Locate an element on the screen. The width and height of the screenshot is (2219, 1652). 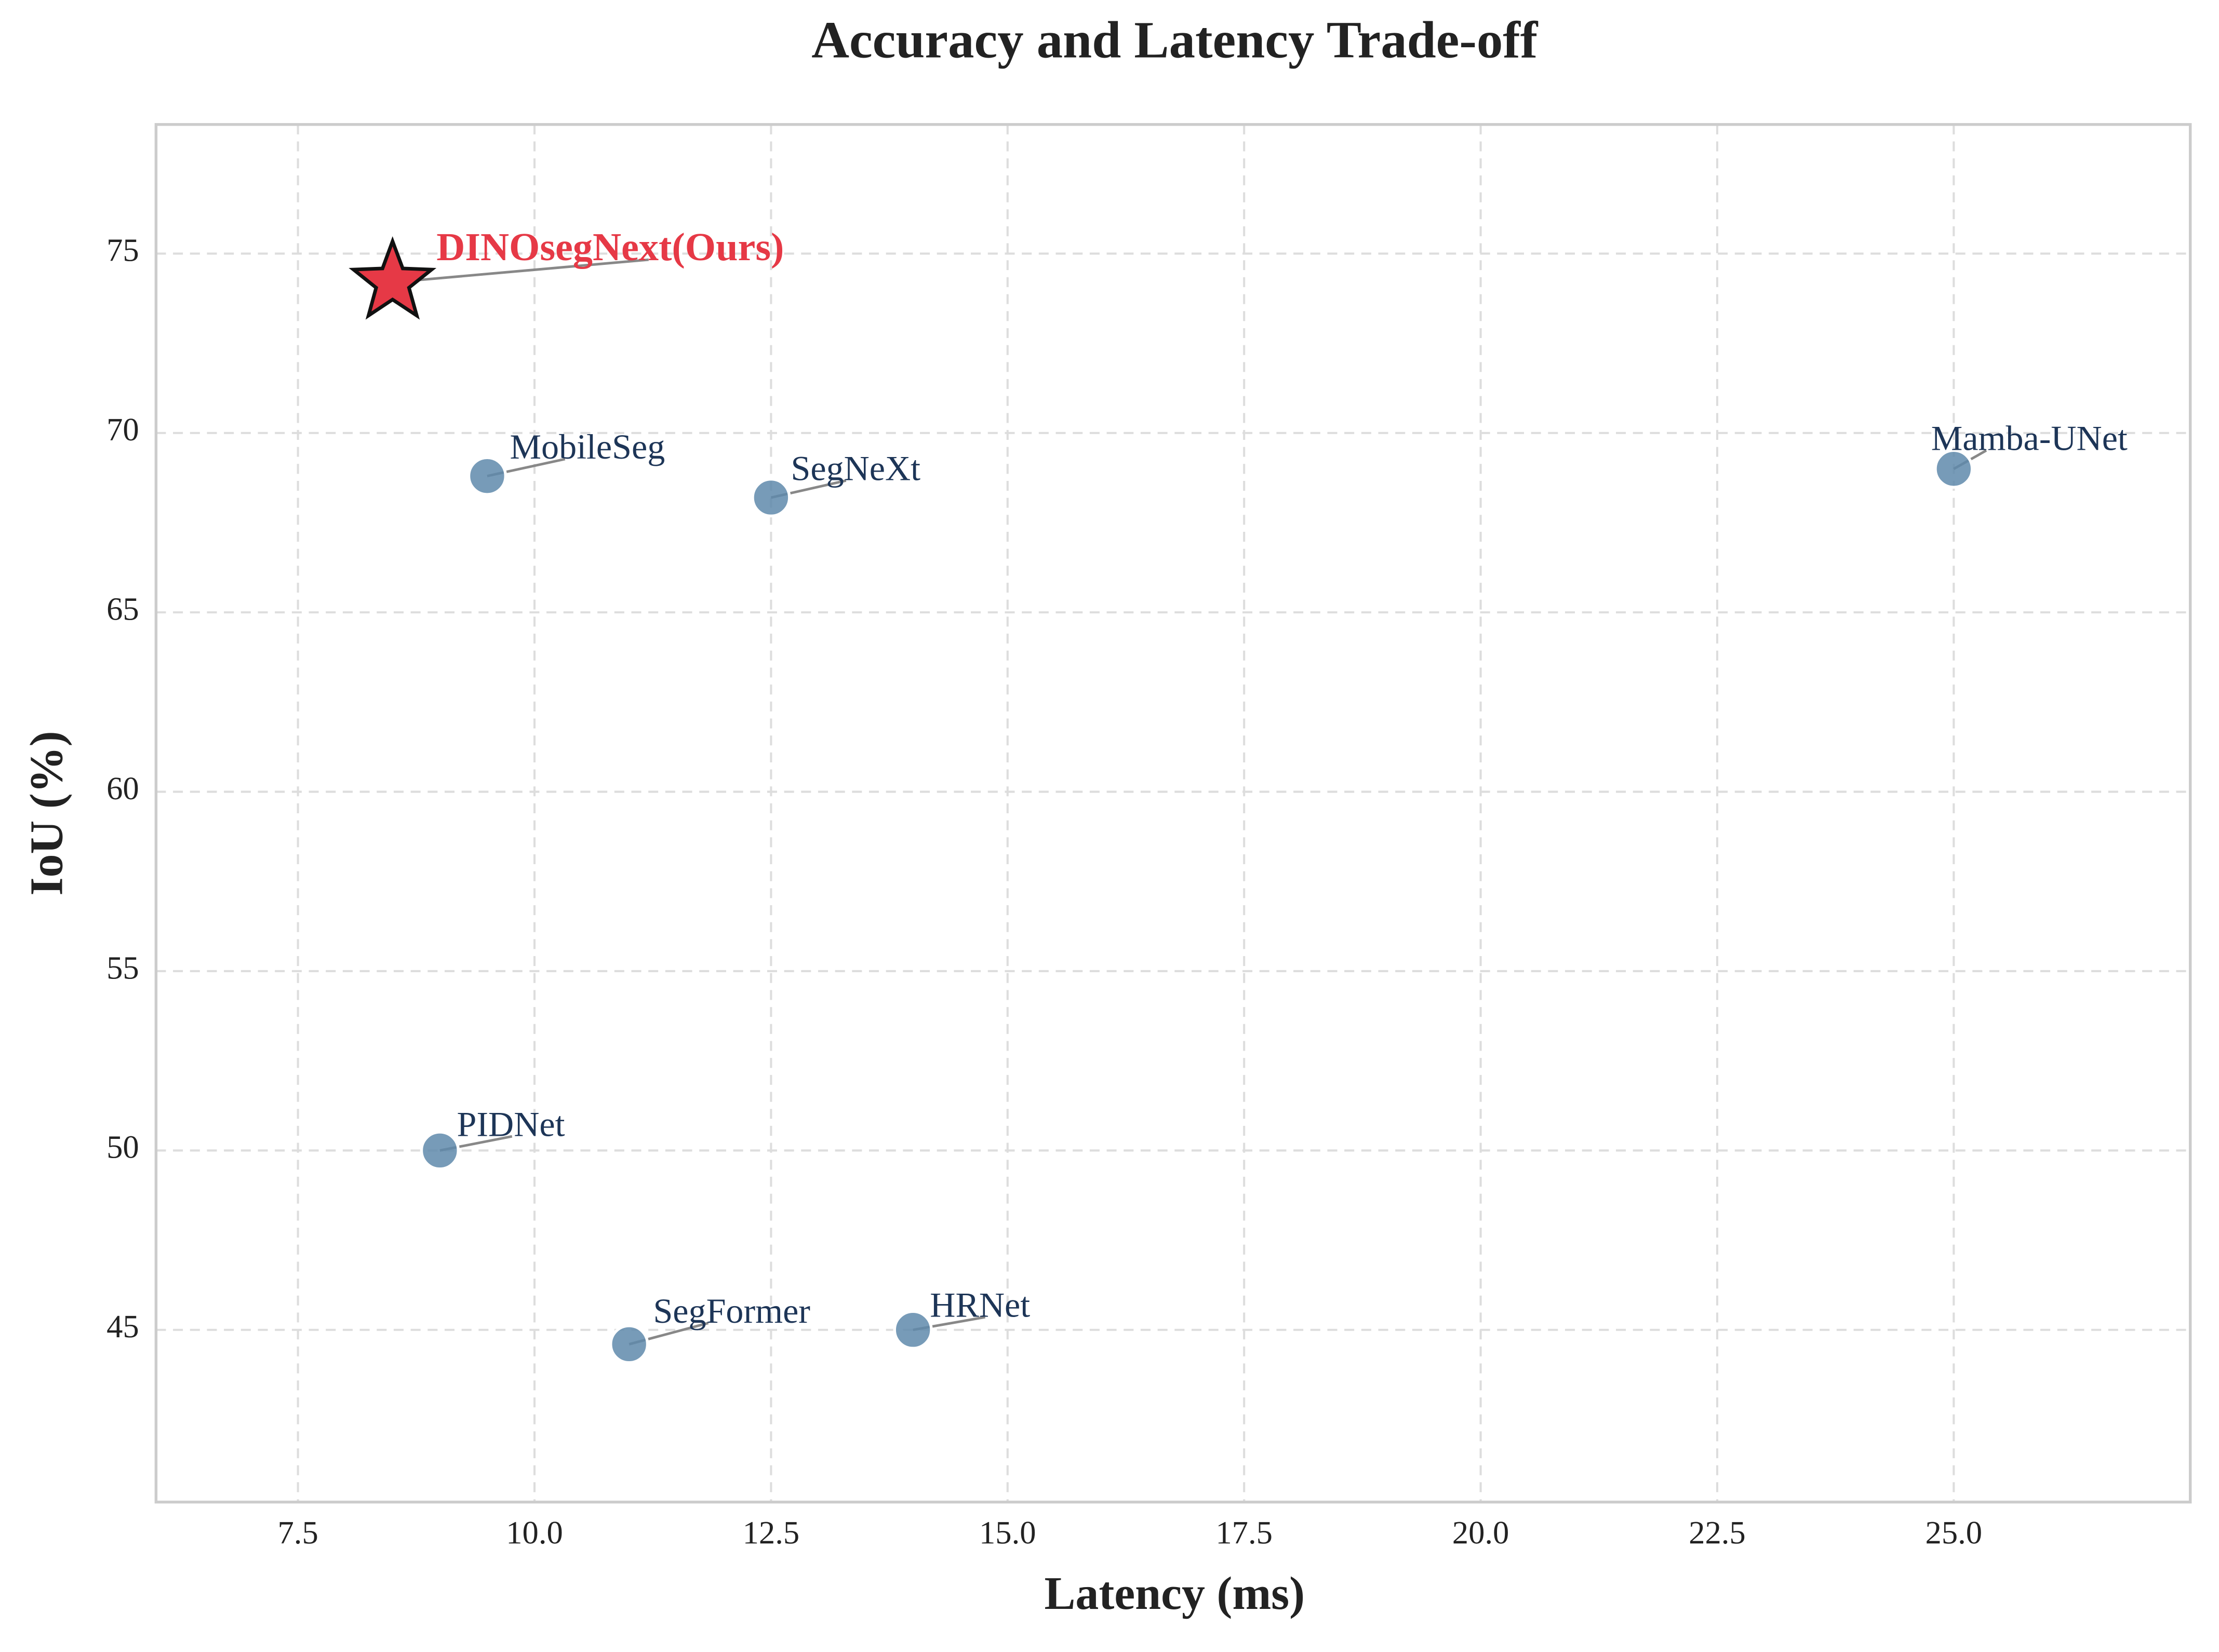
annotation-connector is located at coordinates (520, 271).